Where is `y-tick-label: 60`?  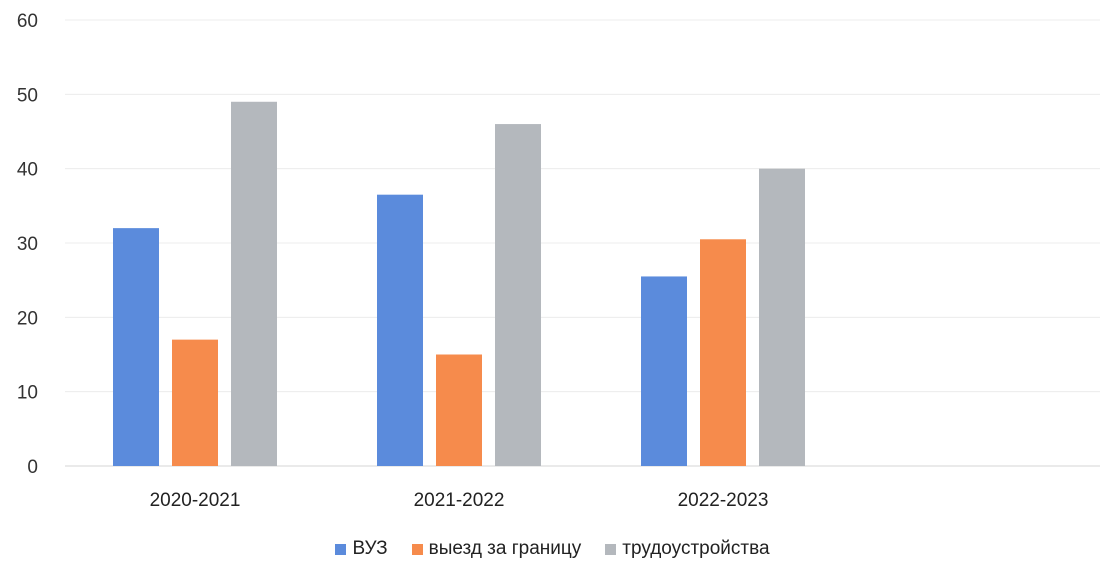
y-tick-label: 60 is located at coordinates (27, 21).